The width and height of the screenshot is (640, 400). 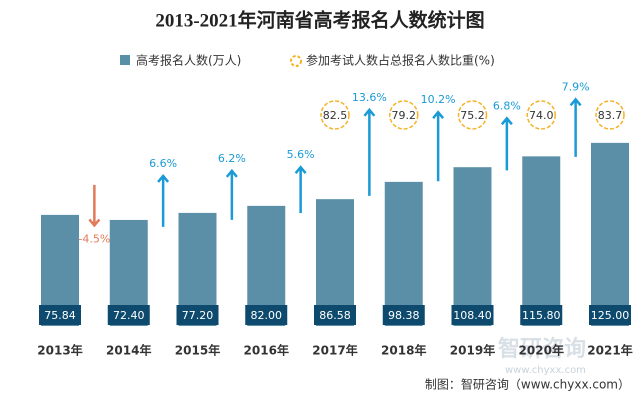 What do you see at coordinates (163, 163) in the screenshot?
I see `growth-label: 6.6%` at bounding box center [163, 163].